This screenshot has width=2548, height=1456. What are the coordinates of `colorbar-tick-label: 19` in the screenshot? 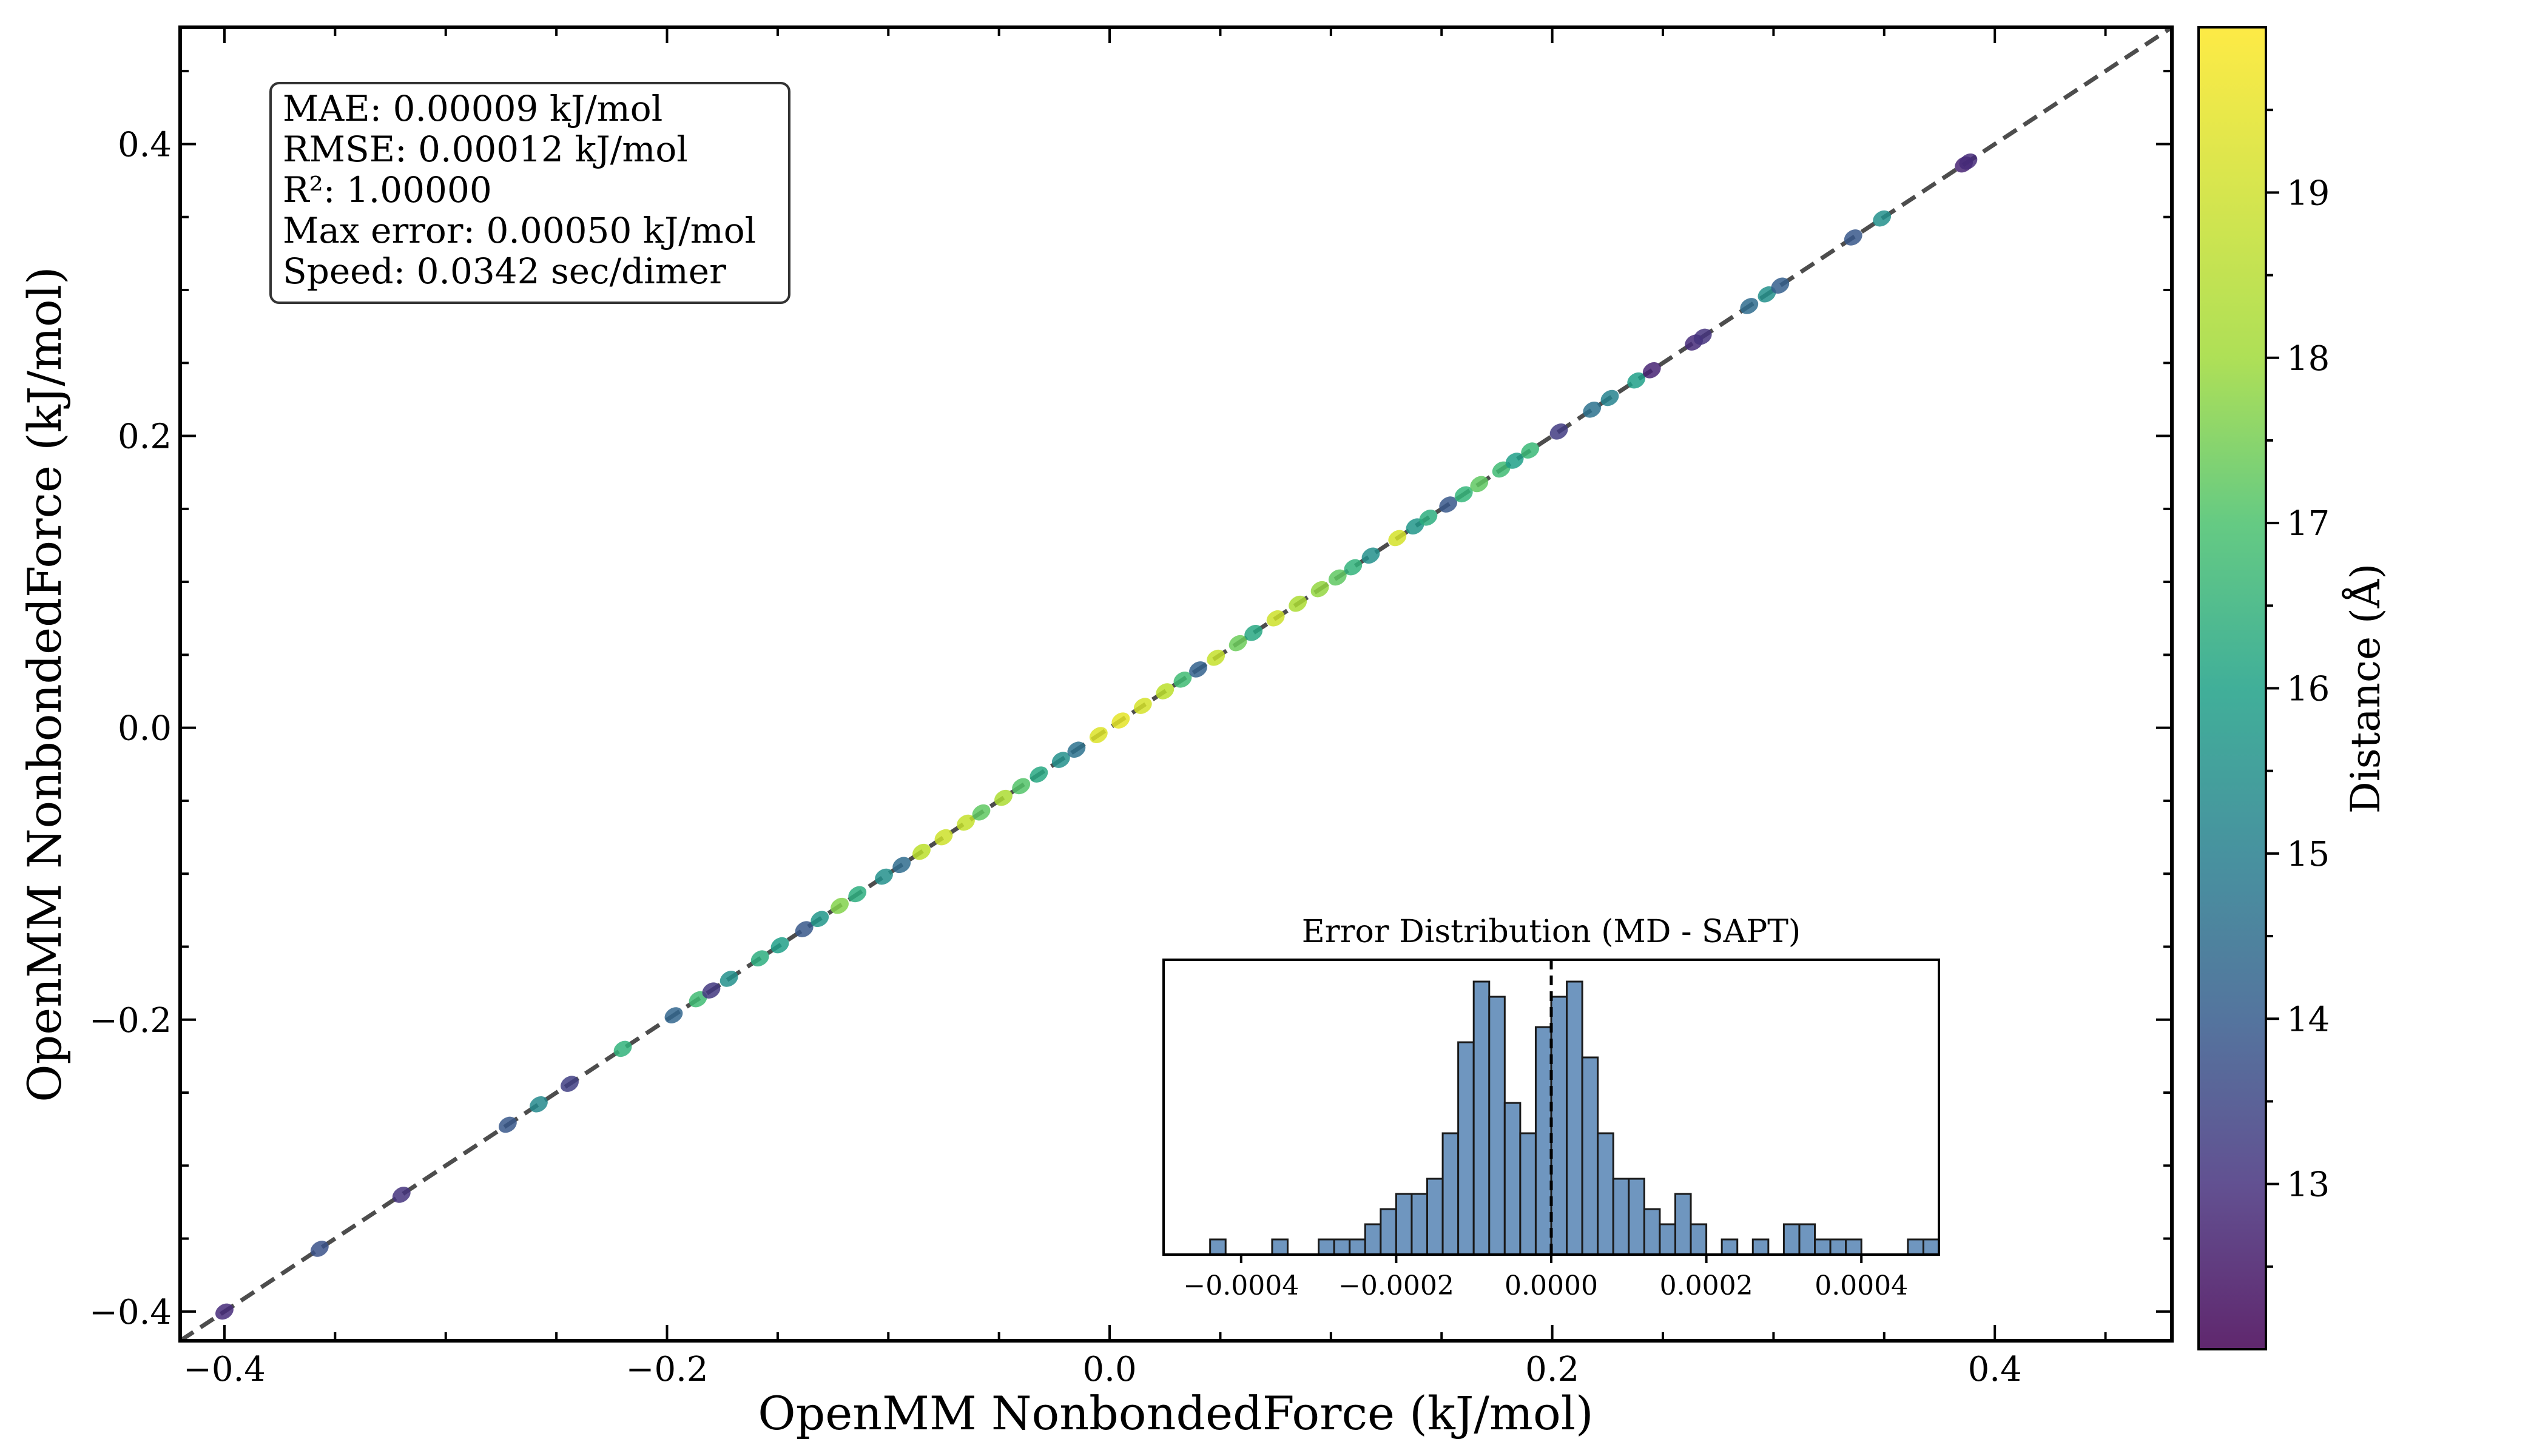 It's located at (2308, 193).